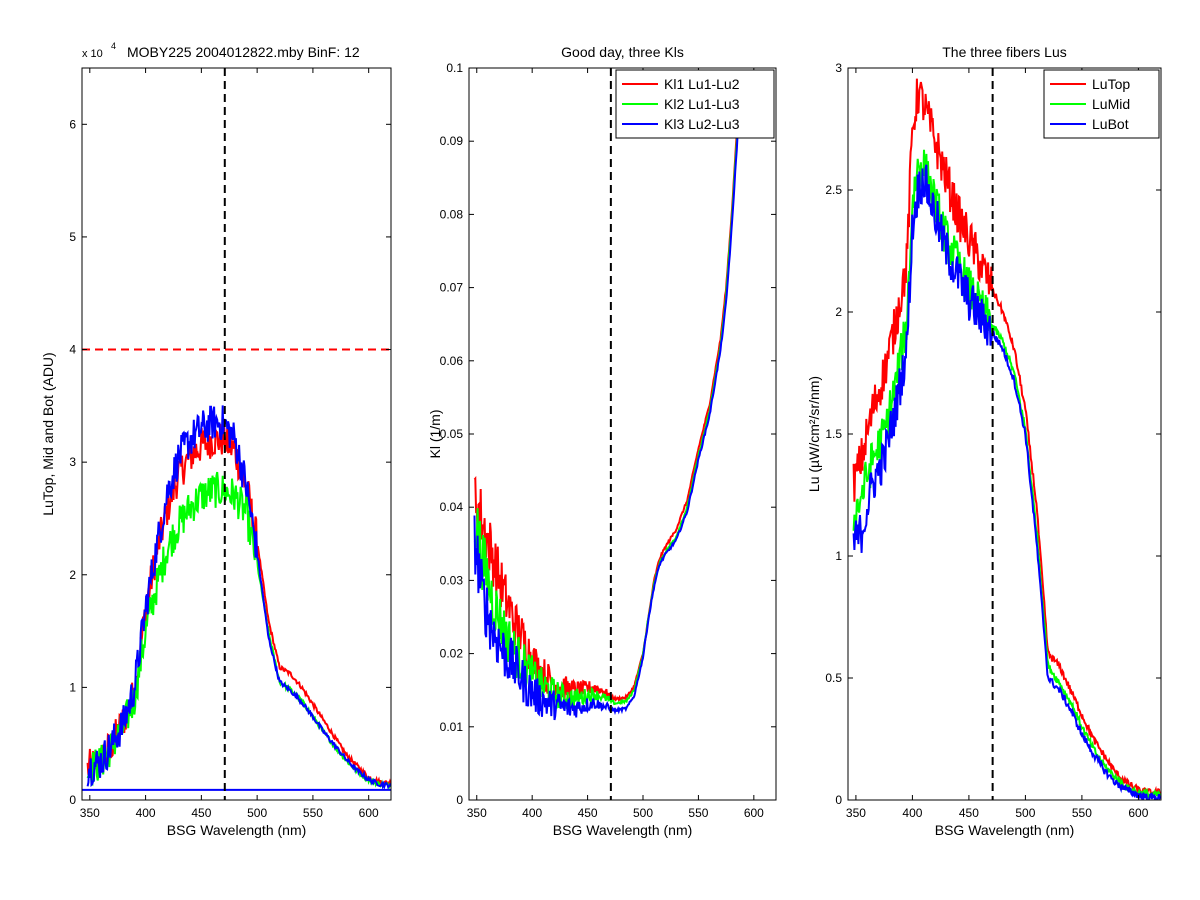 This screenshot has width=1200, height=900. I want to click on y-tick-label: 6, so click(72, 124).